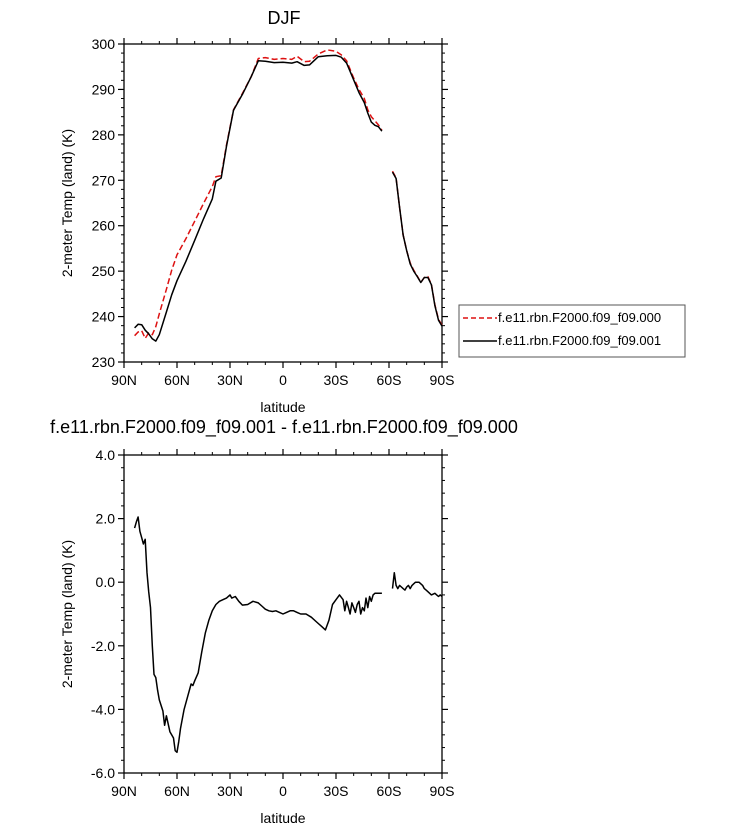 This screenshot has height=834, width=733. Describe the element at coordinates (67, 614) in the screenshot. I see `bottom-y-axis-label: 2-meter Temp (land) (K)` at that location.